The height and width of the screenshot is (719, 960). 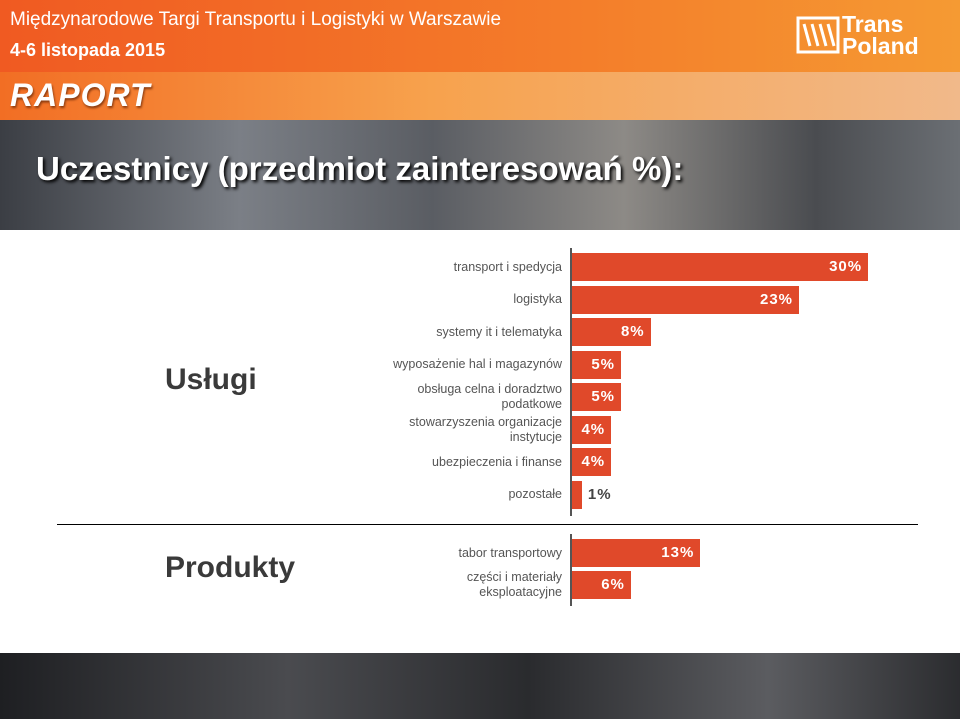 I want to click on separator, so click(x=487, y=524).